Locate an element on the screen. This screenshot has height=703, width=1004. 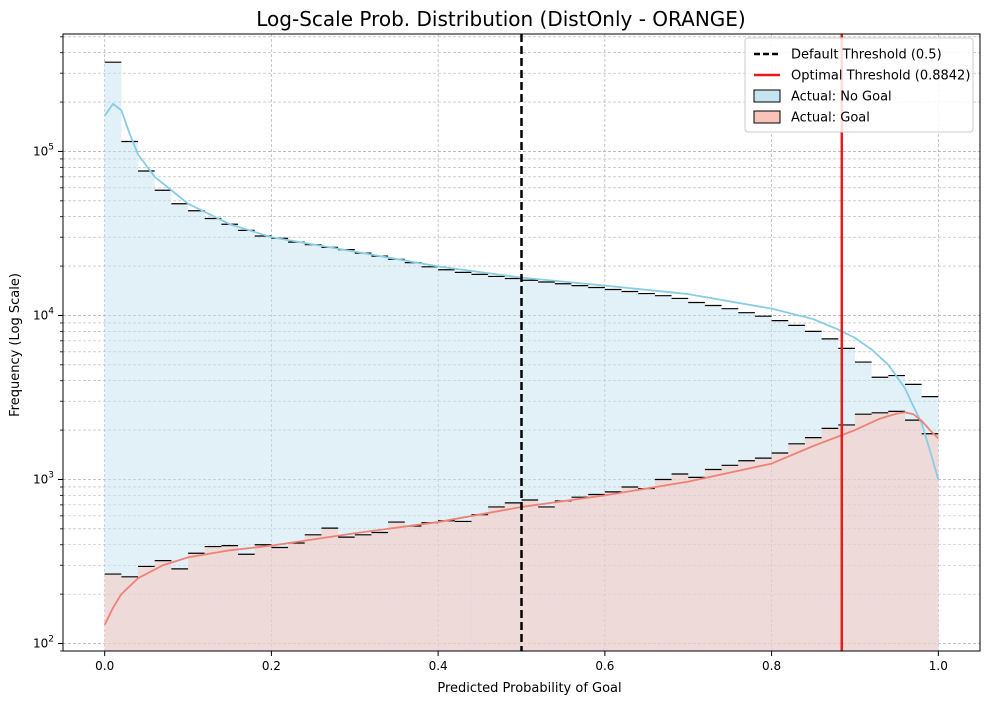
y-tick-label: 10³ is located at coordinates (43, 478).